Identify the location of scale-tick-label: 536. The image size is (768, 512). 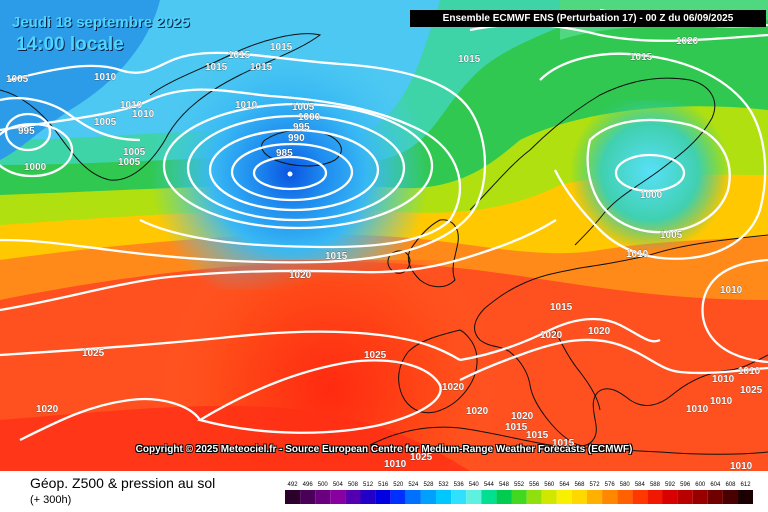
(459, 485).